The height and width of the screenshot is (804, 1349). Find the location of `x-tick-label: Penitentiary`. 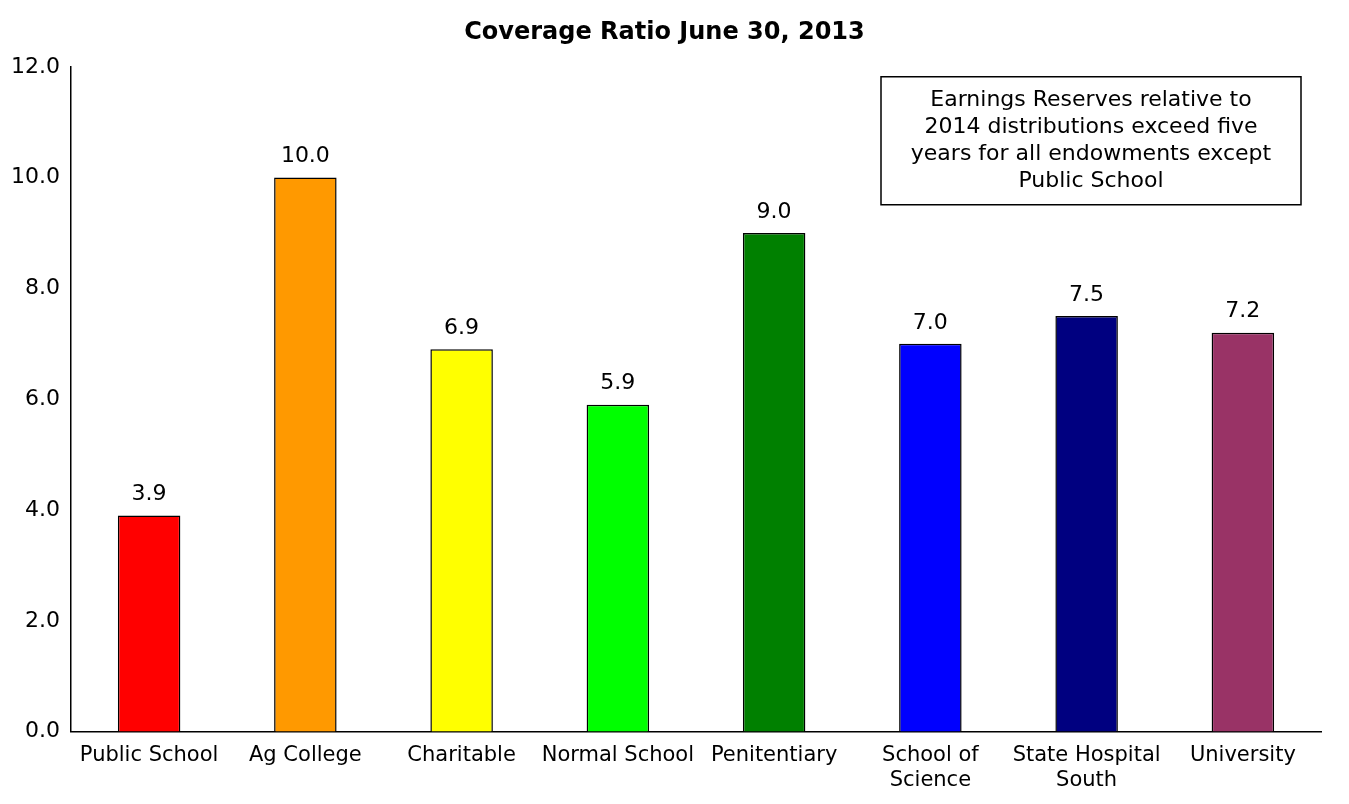

x-tick-label: Penitentiary is located at coordinates (774, 753).